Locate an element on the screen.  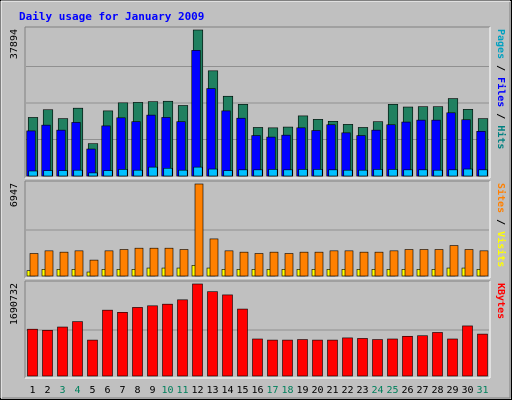
panel-kbytes-legend: KBytes is located at coordinates (500, 301).